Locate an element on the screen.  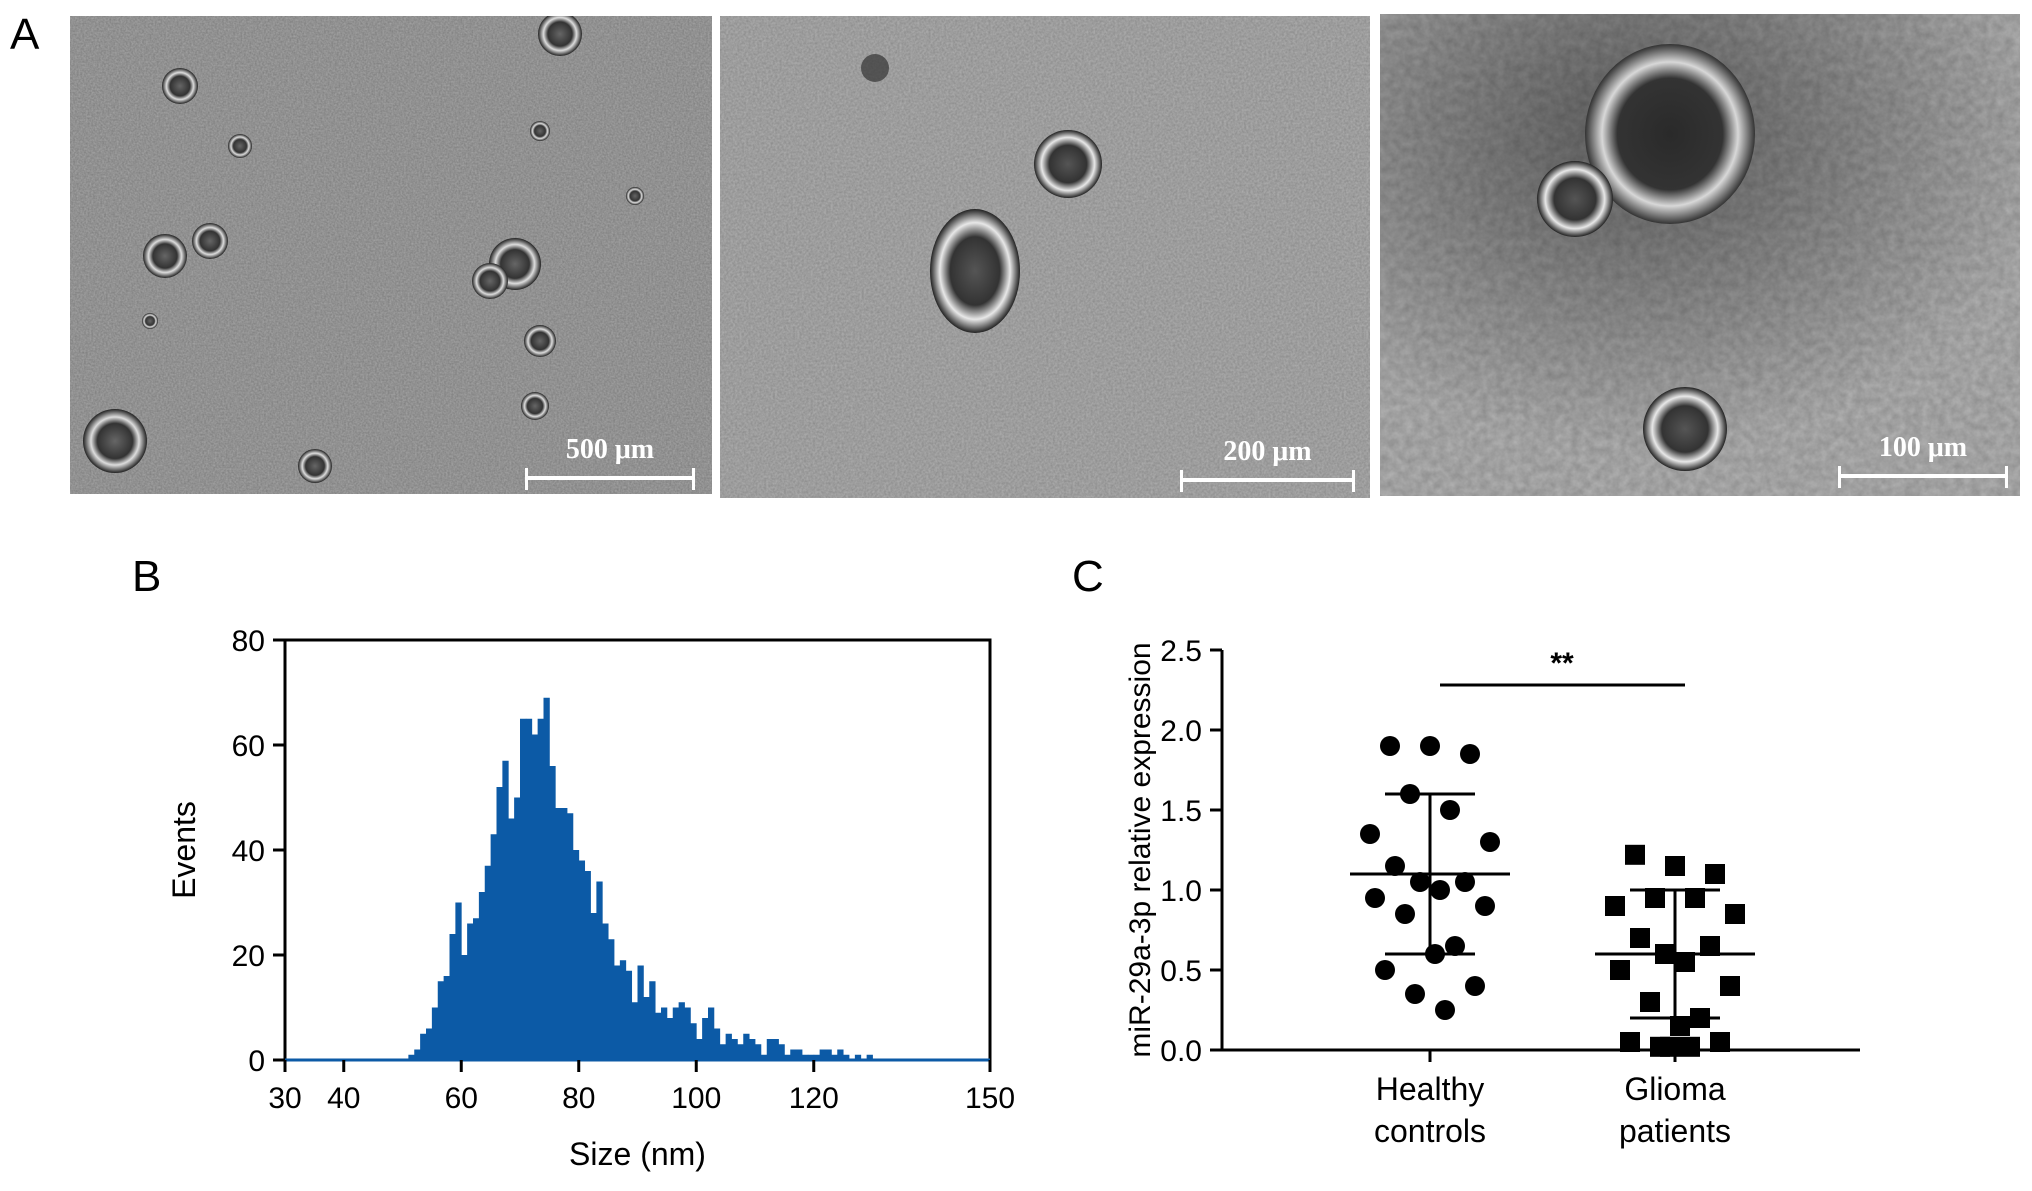
em-image-3: 100 μm is located at coordinates (1700, 255).